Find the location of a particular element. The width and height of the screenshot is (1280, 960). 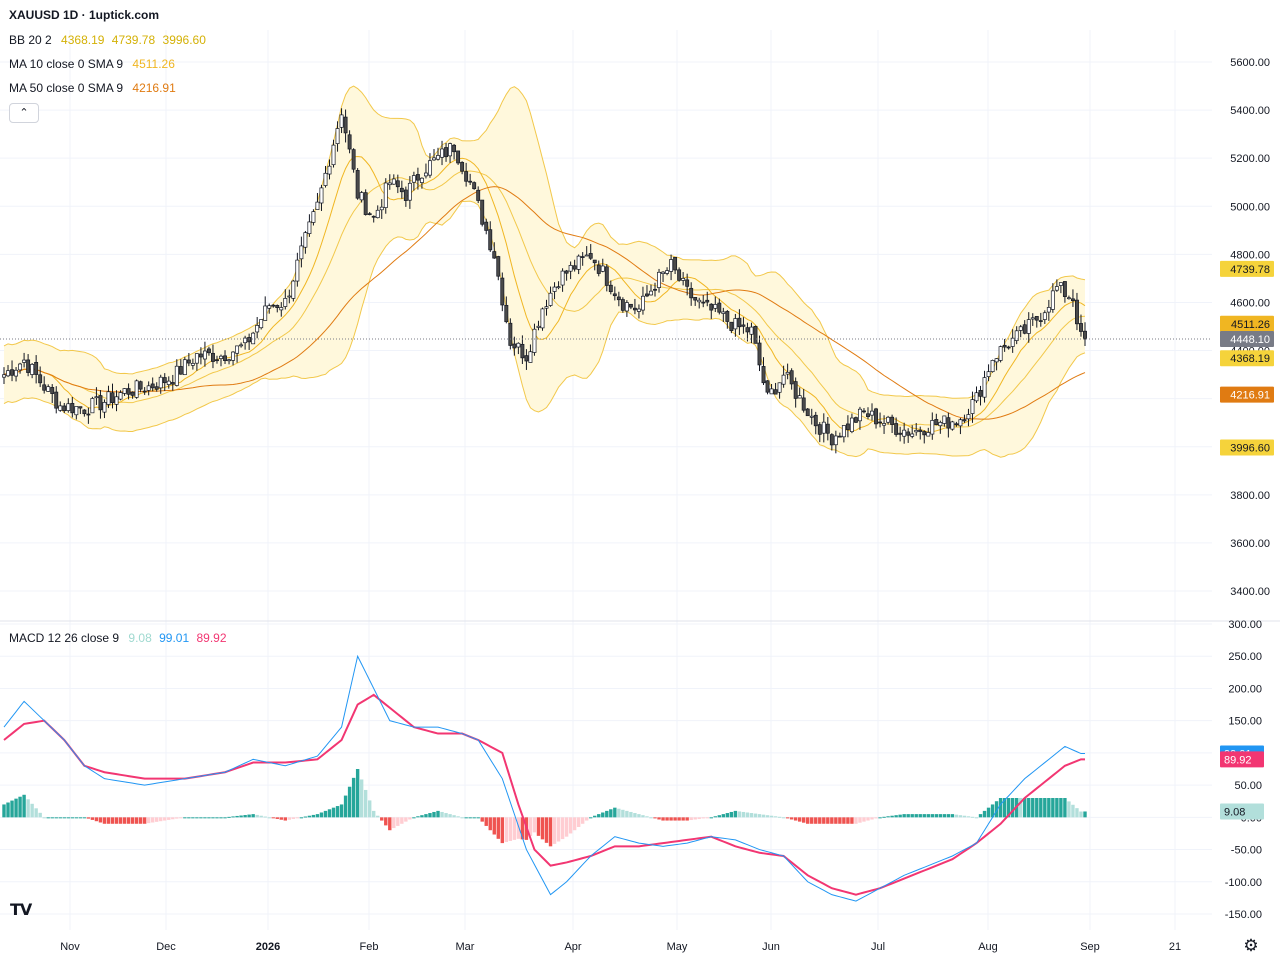

price-tag is located at coordinates (1247, 394).